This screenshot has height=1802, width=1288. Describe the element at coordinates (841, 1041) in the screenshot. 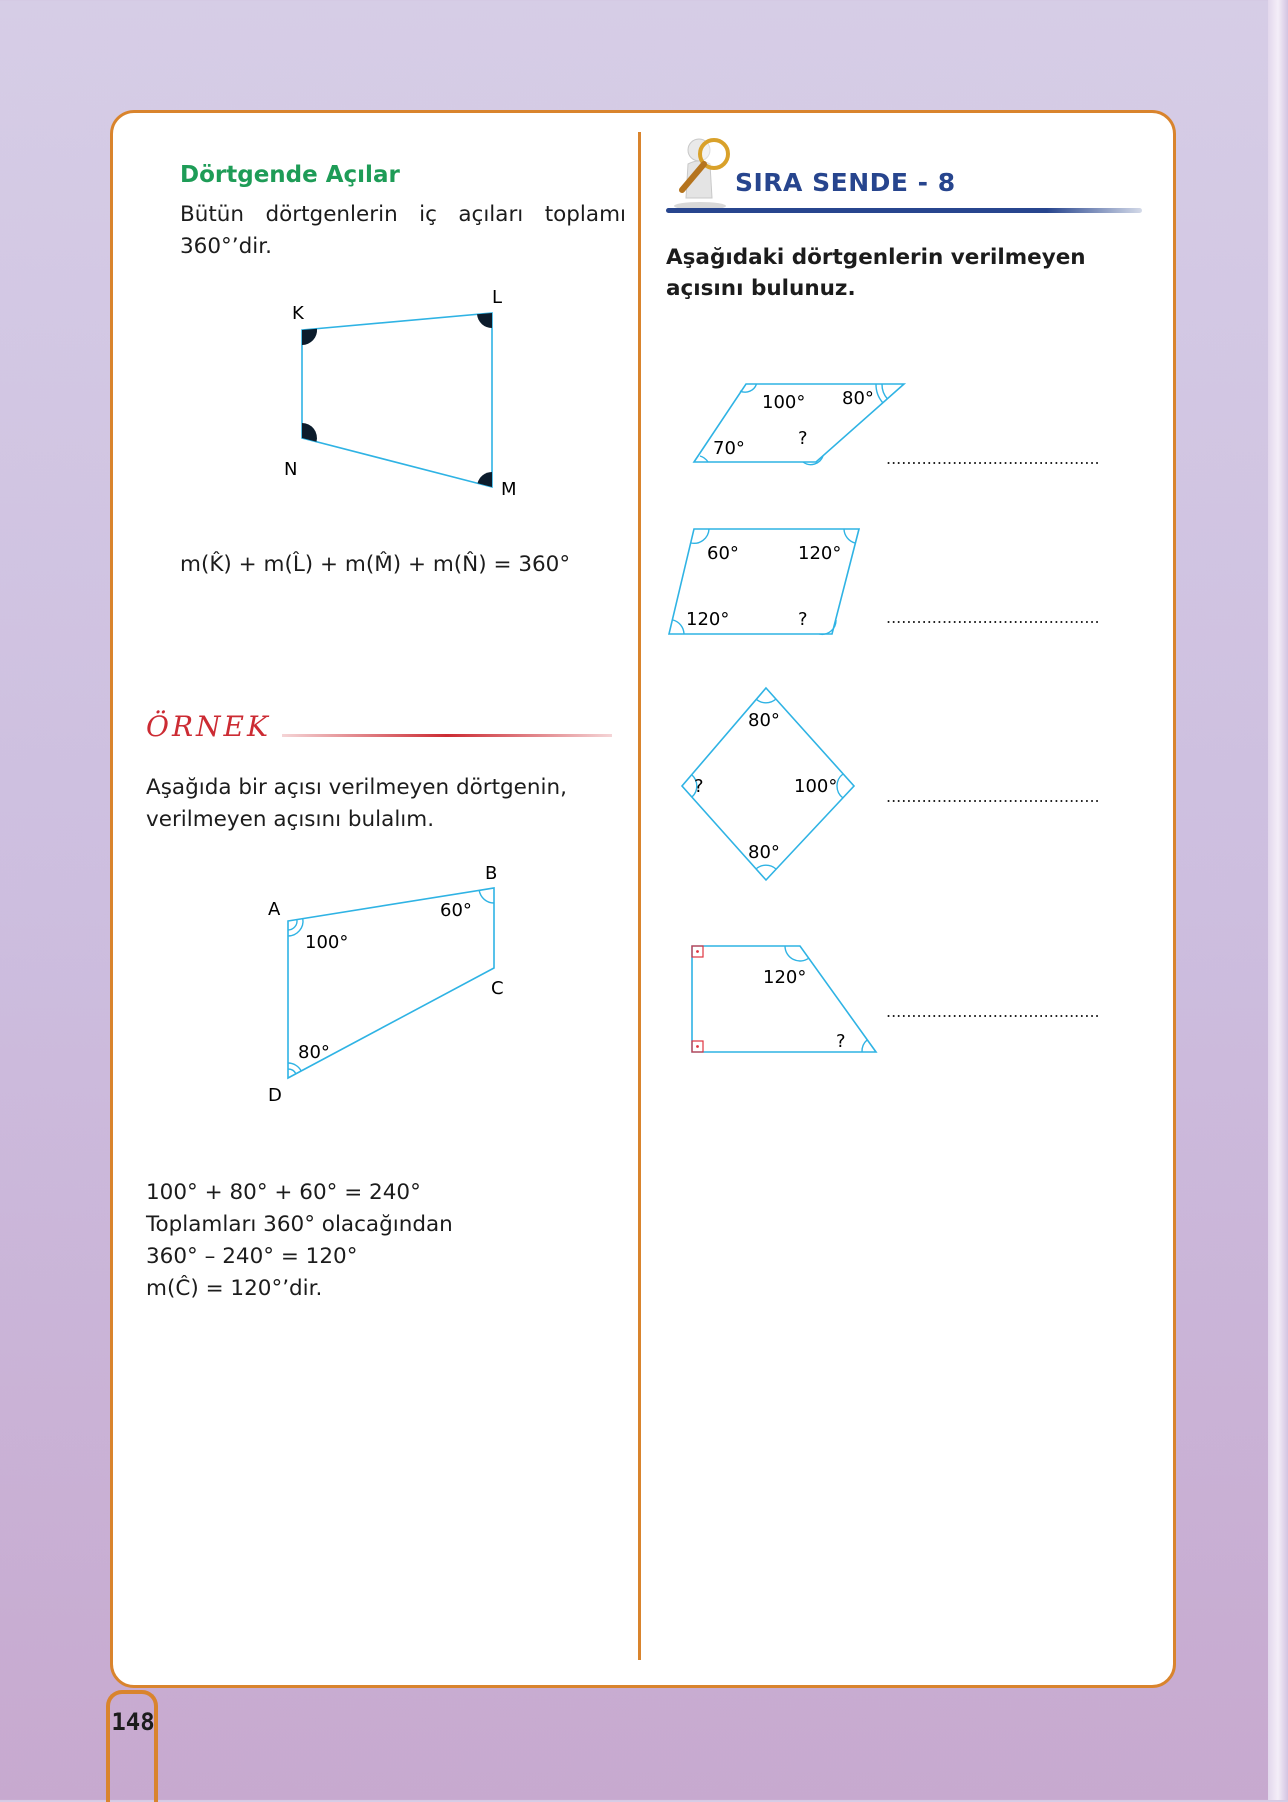

I see `shape-4-unknown: ?` at that location.